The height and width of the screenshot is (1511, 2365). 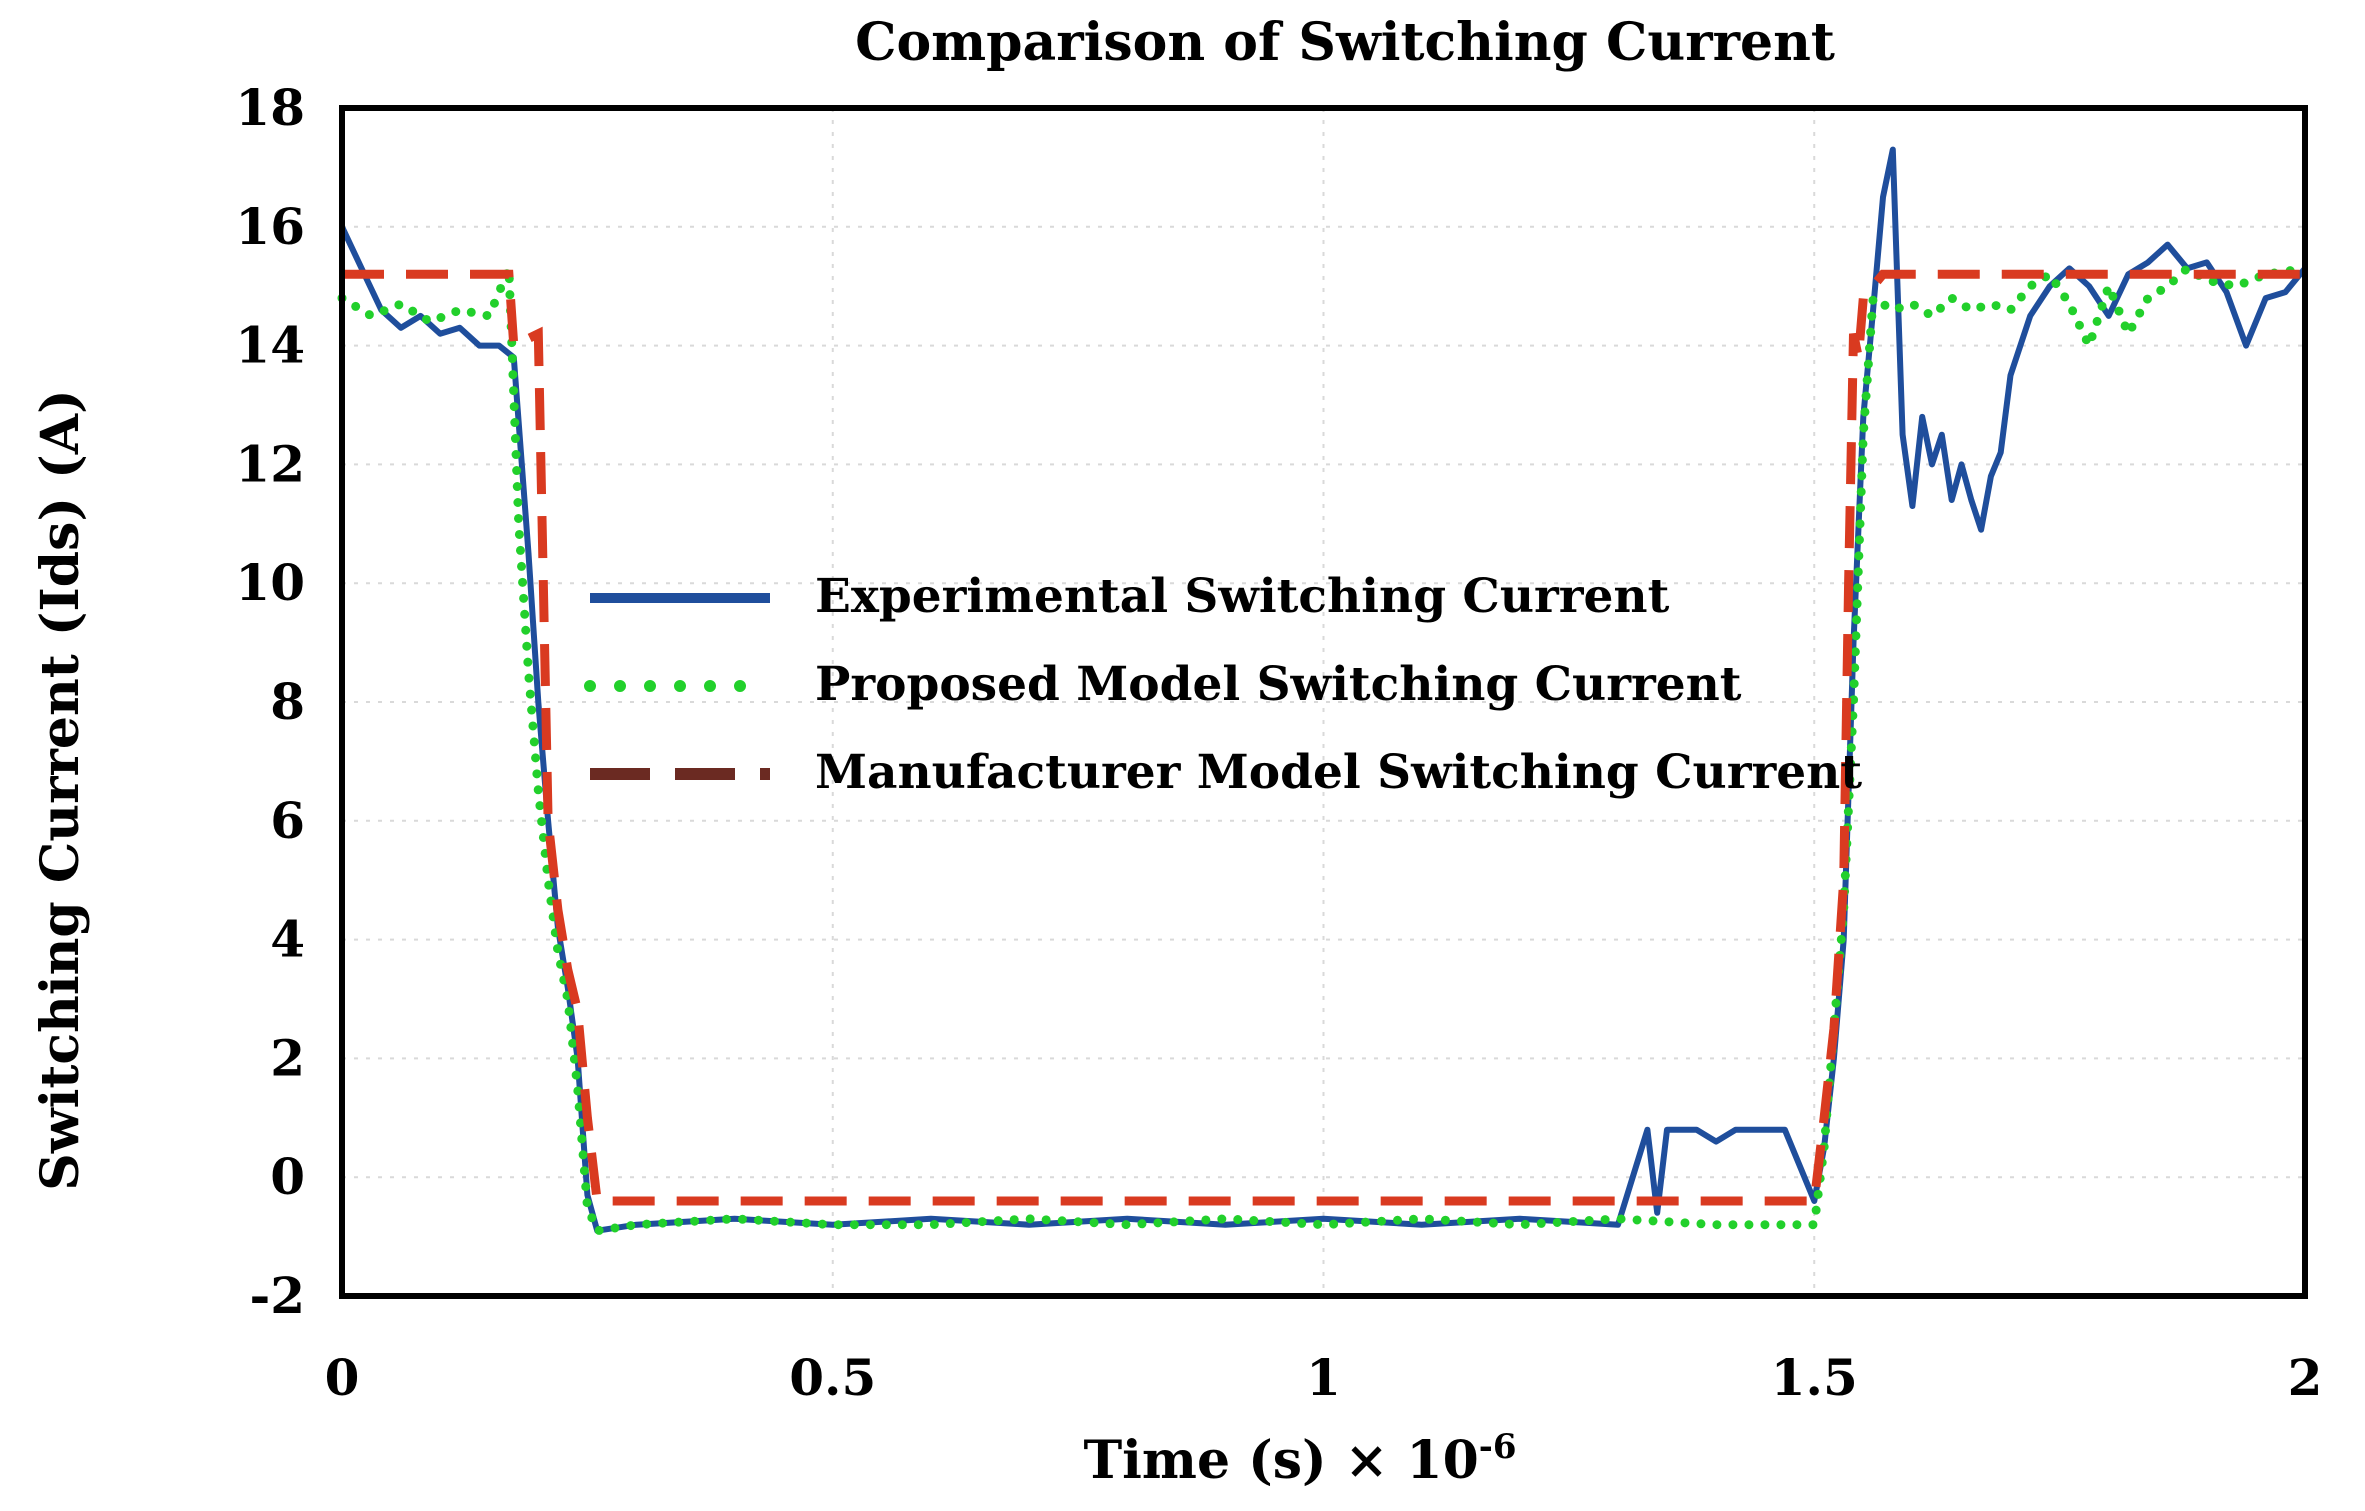 What do you see at coordinates (270, 107) in the screenshot?
I see `y-tick-label: 18` at bounding box center [270, 107].